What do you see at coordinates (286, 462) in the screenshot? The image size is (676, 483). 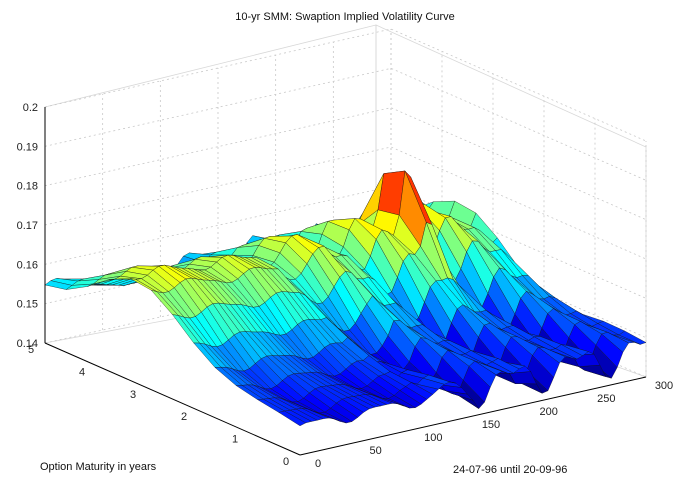 I see `x-tick-label: 0` at bounding box center [286, 462].